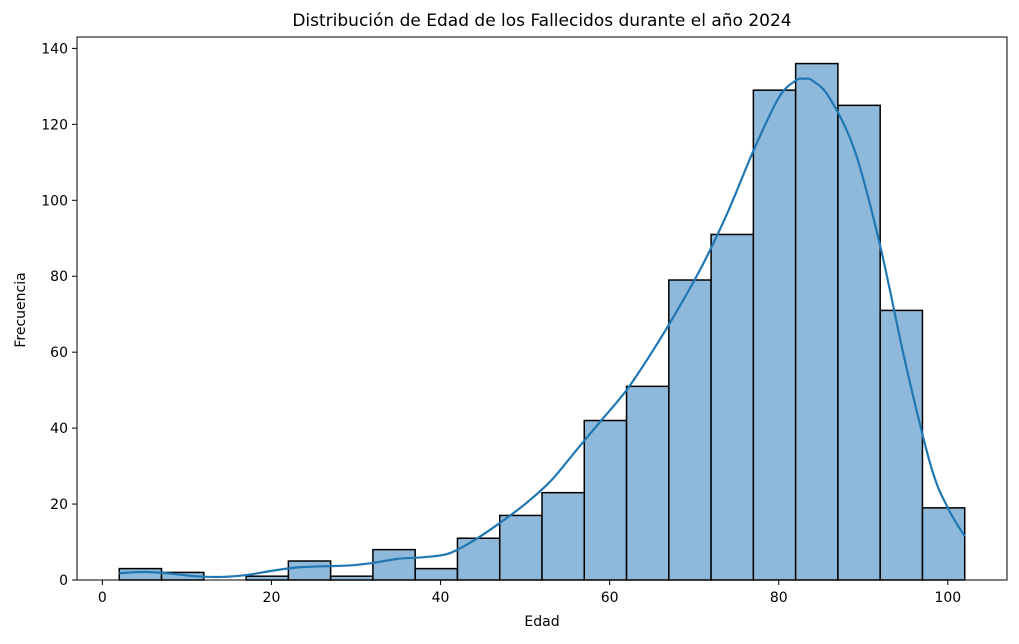 This screenshot has width=1019, height=644. What do you see at coordinates (272, 598) in the screenshot?
I see `x-tick-label: 20` at bounding box center [272, 598].